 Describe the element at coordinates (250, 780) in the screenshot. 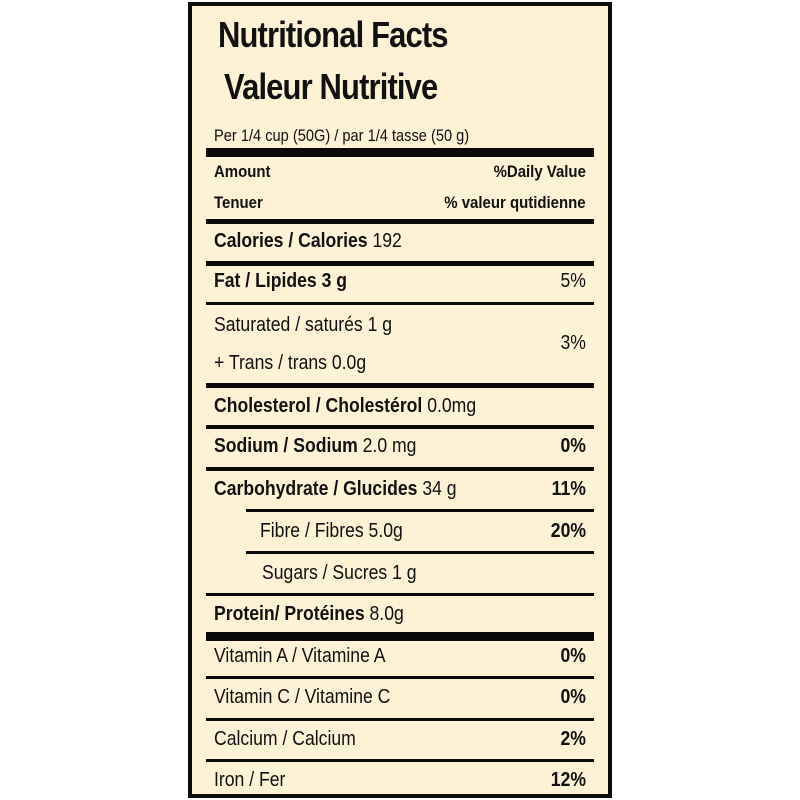

I see `iron-label: Iron / Fer` at that location.